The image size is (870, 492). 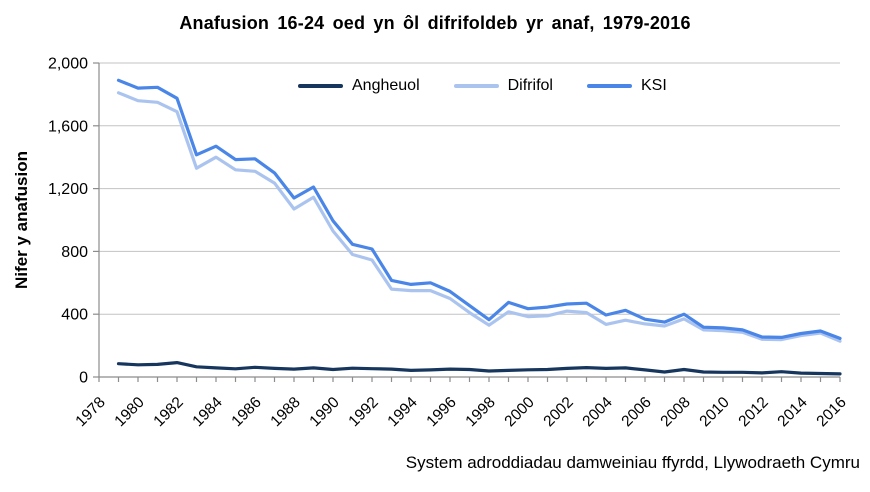 What do you see at coordinates (831, 412) in the screenshot?
I see `x-tick-label: 2016` at bounding box center [831, 412].